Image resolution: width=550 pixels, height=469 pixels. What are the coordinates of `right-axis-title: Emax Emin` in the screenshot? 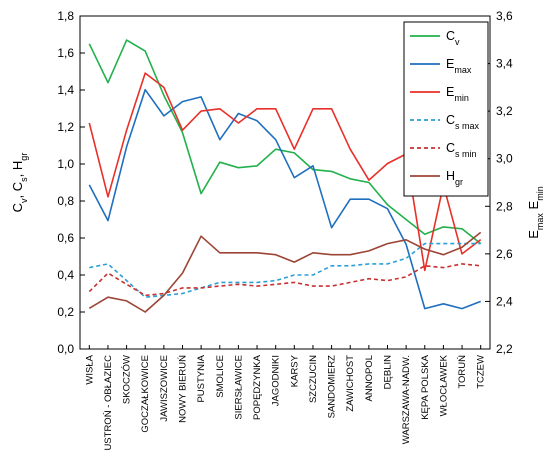 It's located at (535, 212).